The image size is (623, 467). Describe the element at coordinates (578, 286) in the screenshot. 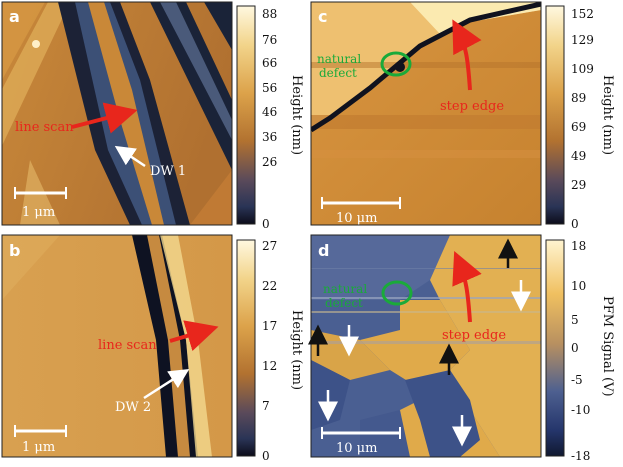

I see `tick-d-1: 10` at that location.